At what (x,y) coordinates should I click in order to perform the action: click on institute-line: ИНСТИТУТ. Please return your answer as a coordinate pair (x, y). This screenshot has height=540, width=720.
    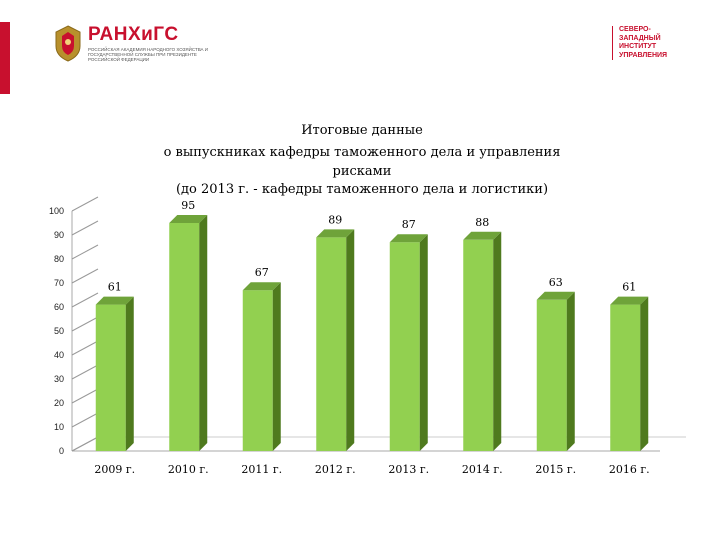
    Looking at the image, I should click on (638, 46).